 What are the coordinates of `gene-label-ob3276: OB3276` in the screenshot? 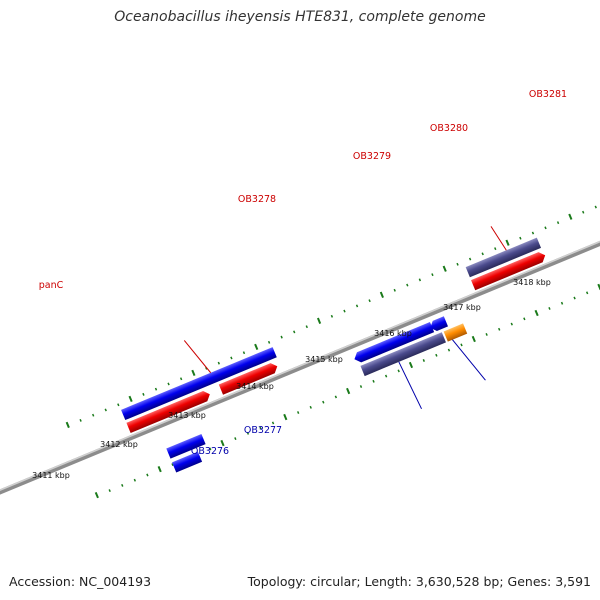 It's located at (210, 451).